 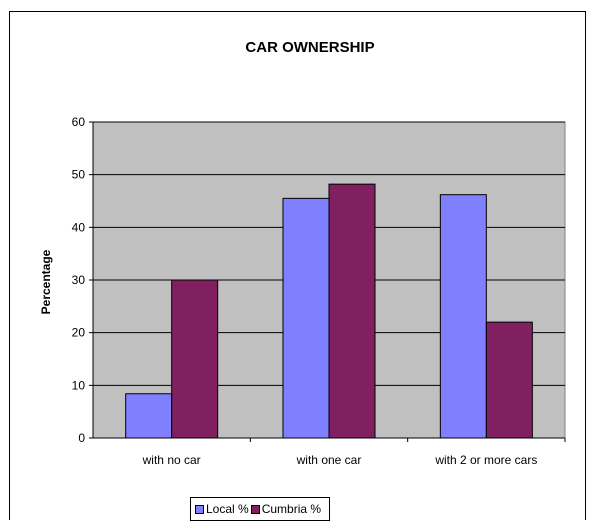 I want to click on legend-swatch-cumbria, so click(x=255, y=509).